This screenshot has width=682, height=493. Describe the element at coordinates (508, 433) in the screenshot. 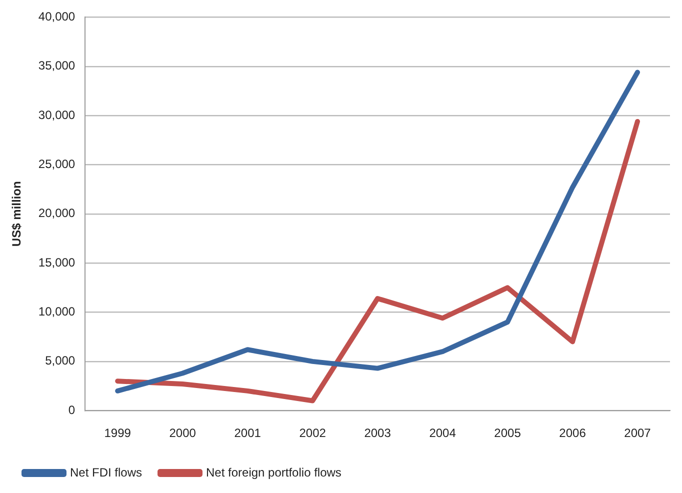

I see `x-tick-label: 2005` at that location.